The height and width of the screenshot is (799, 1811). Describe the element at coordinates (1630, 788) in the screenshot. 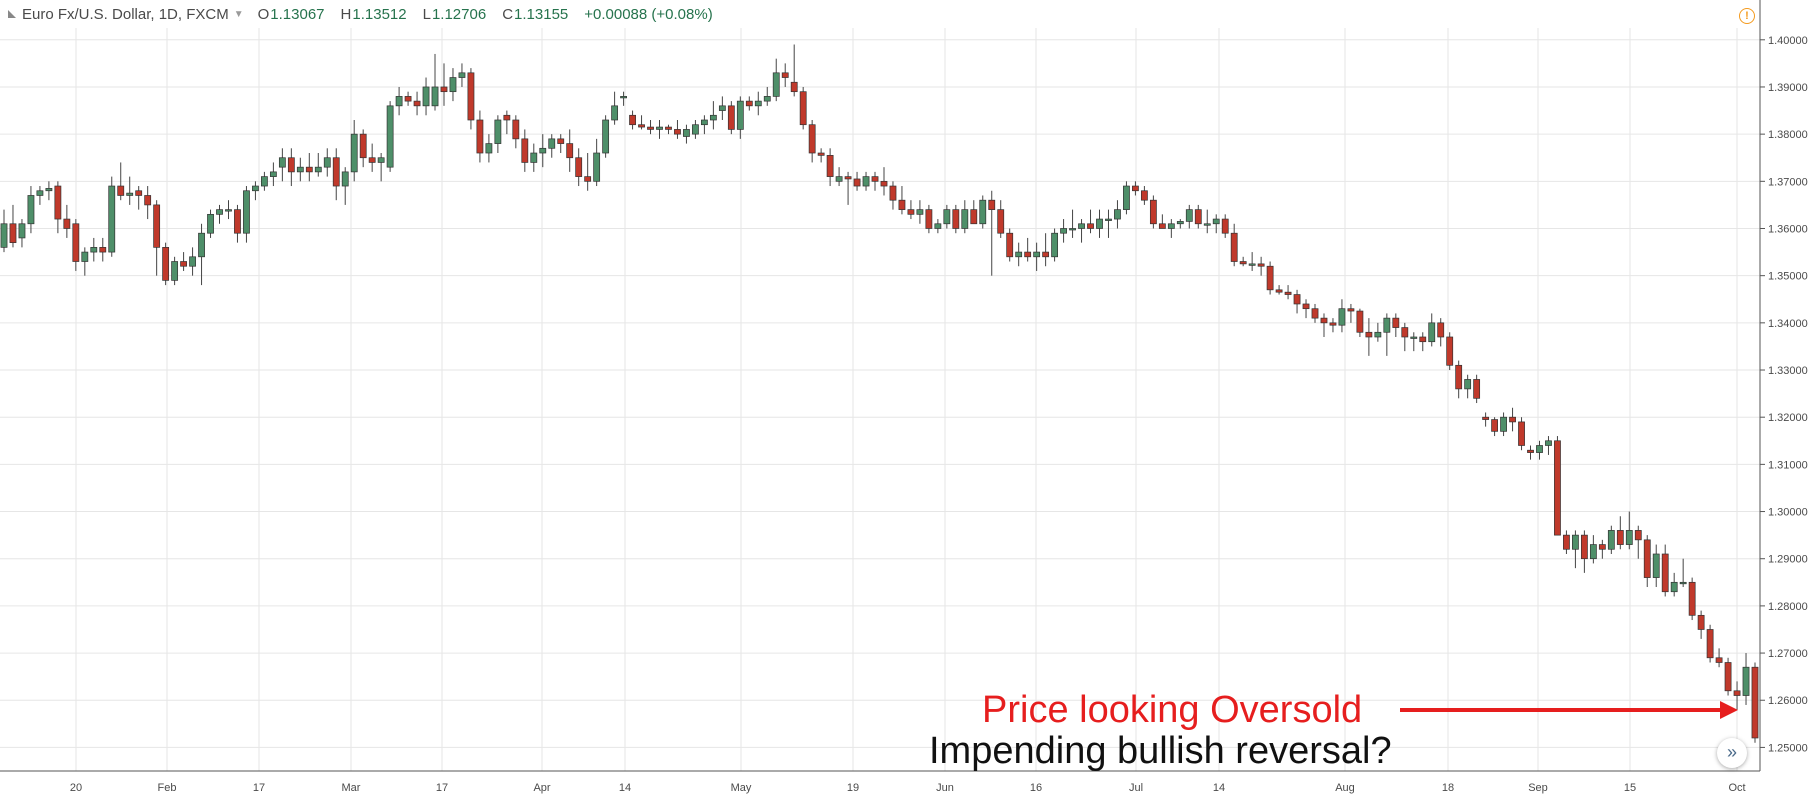

I see `x-tick-label: 15` at that location.